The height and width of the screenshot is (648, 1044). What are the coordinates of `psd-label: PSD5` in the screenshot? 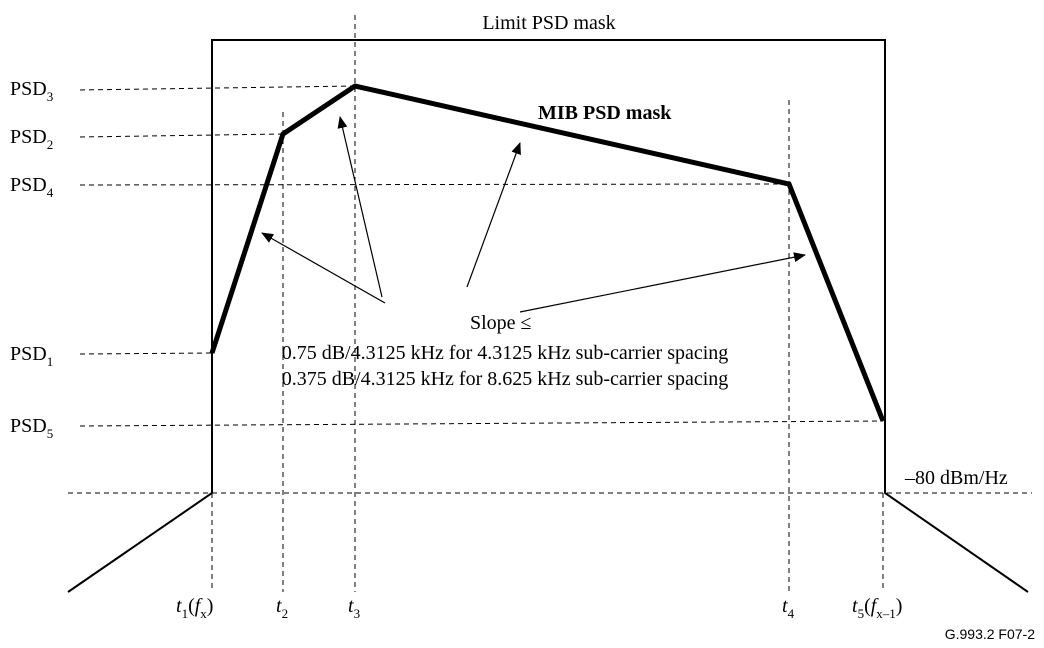 It's located at (31, 428).